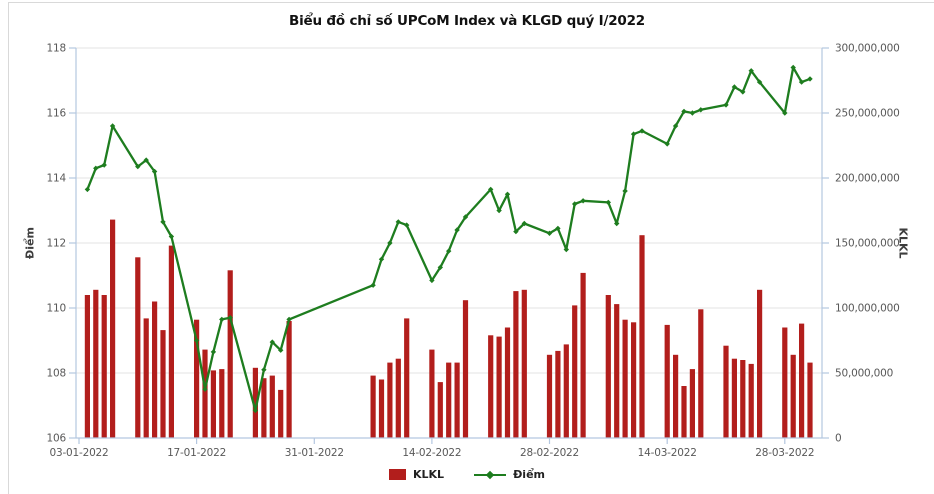 This screenshot has height=494, width=934. I want to click on right-axis-tick-label: 150,000,000, so click(867, 244).